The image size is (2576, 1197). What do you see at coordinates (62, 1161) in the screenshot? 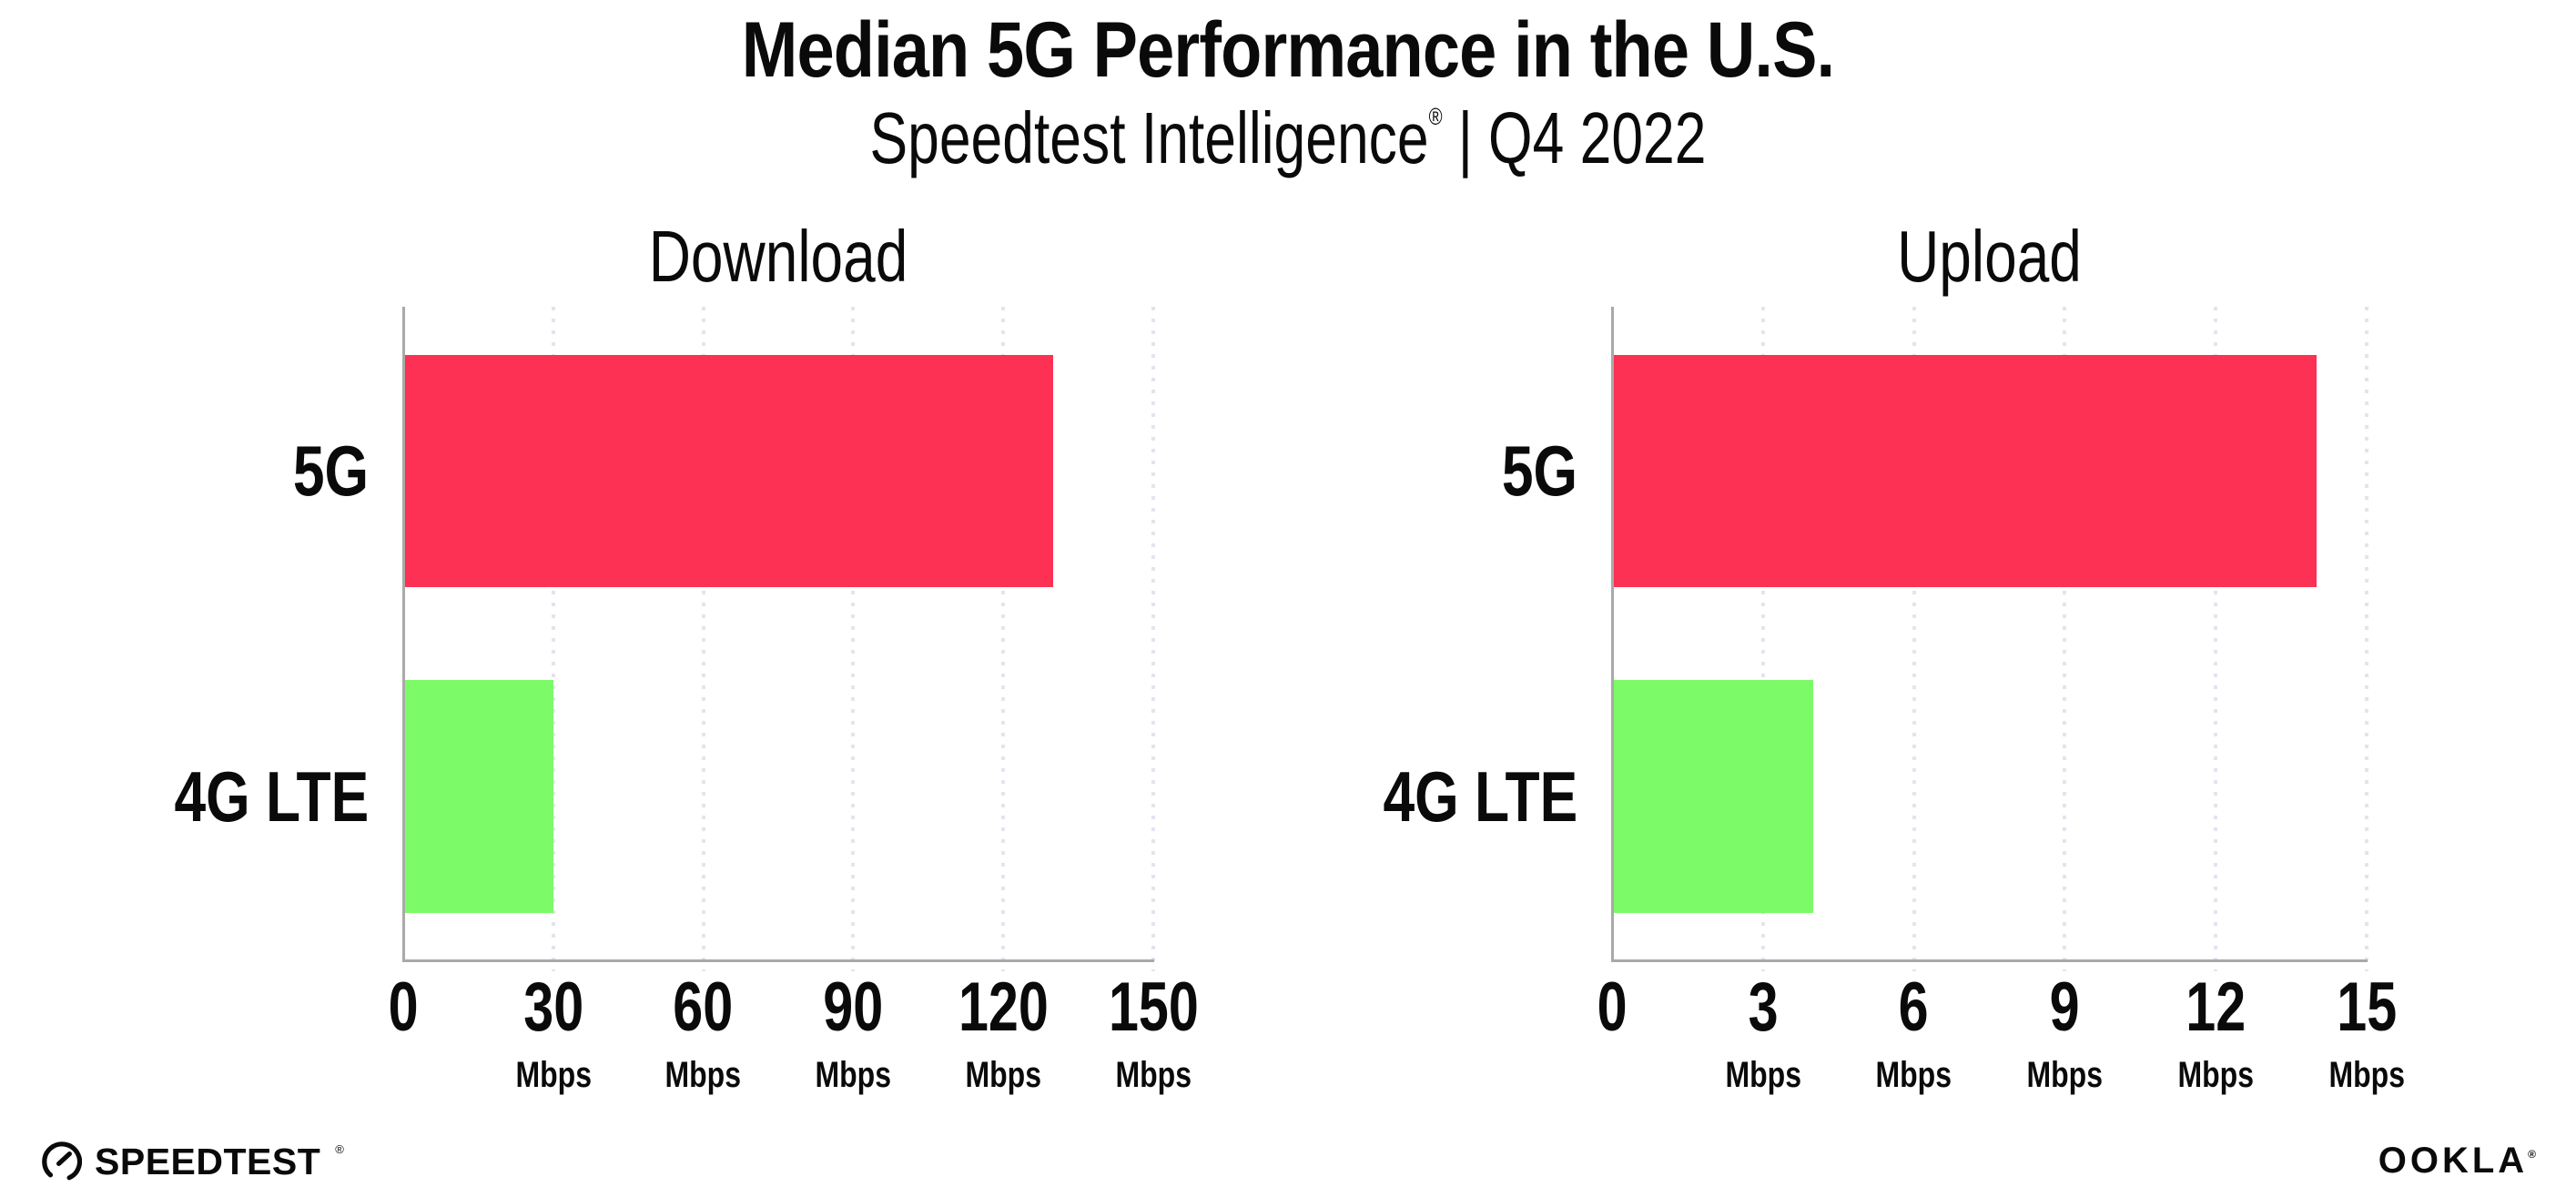
I see `speedtest-gauge-icon` at bounding box center [62, 1161].